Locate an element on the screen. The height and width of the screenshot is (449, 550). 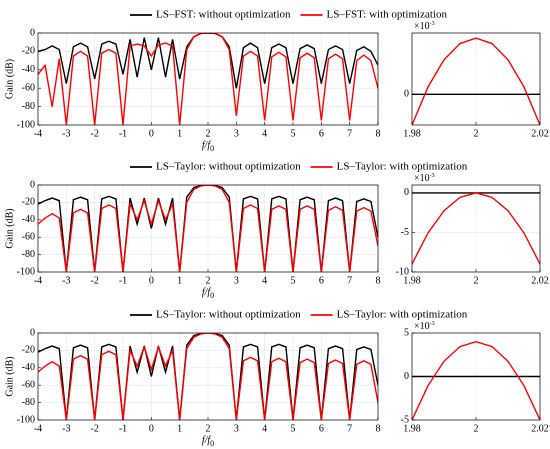
y-tick-label: -20 is located at coordinates (28, 202).